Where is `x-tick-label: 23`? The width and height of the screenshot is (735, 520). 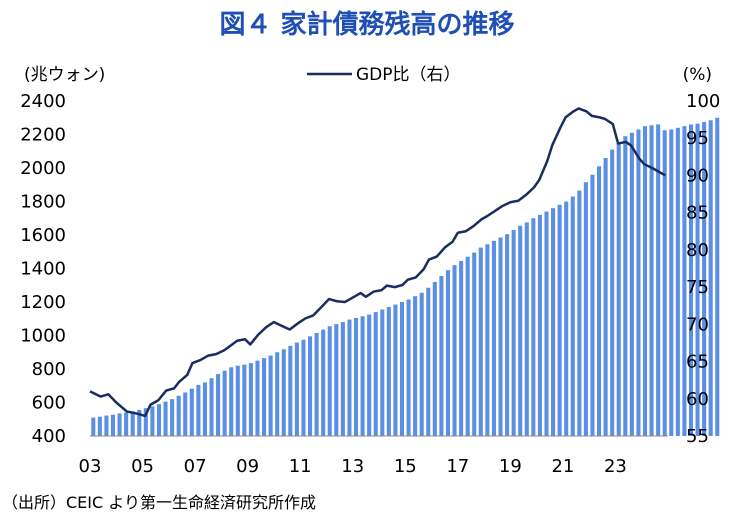
x-tick-label: 23 is located at coordinates (615, 466).